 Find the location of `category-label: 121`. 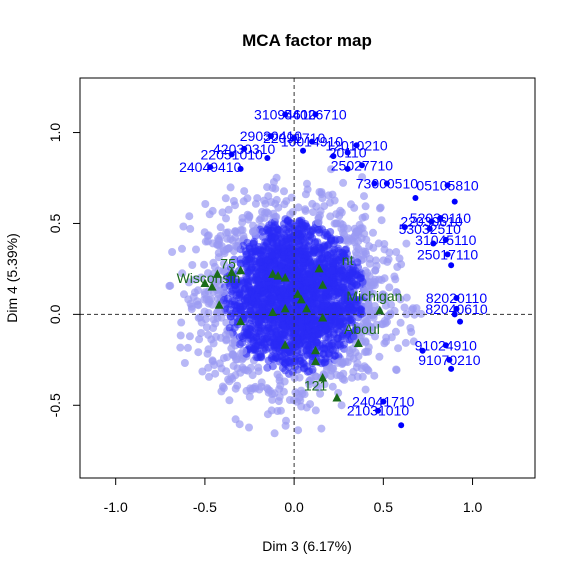

category-label: 121 is located at coordinates (316, 385).